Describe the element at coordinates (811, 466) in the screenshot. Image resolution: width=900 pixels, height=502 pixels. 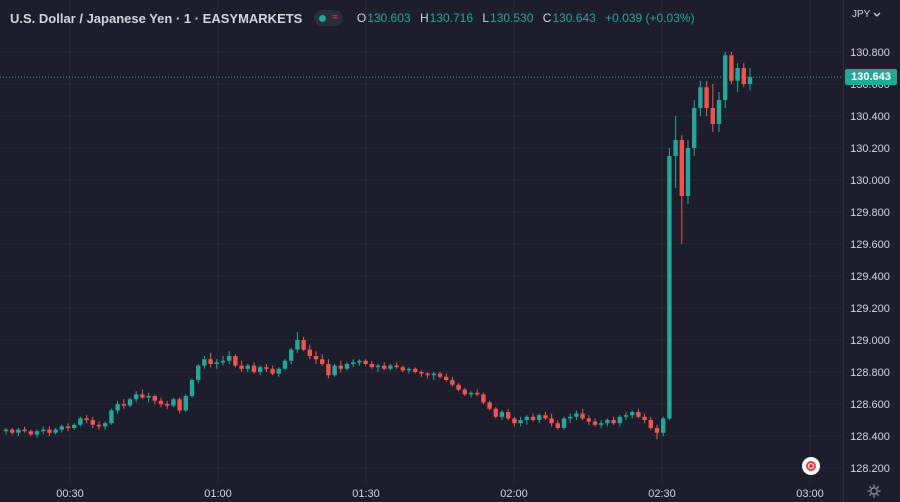
I see `alert-icon` at that location.